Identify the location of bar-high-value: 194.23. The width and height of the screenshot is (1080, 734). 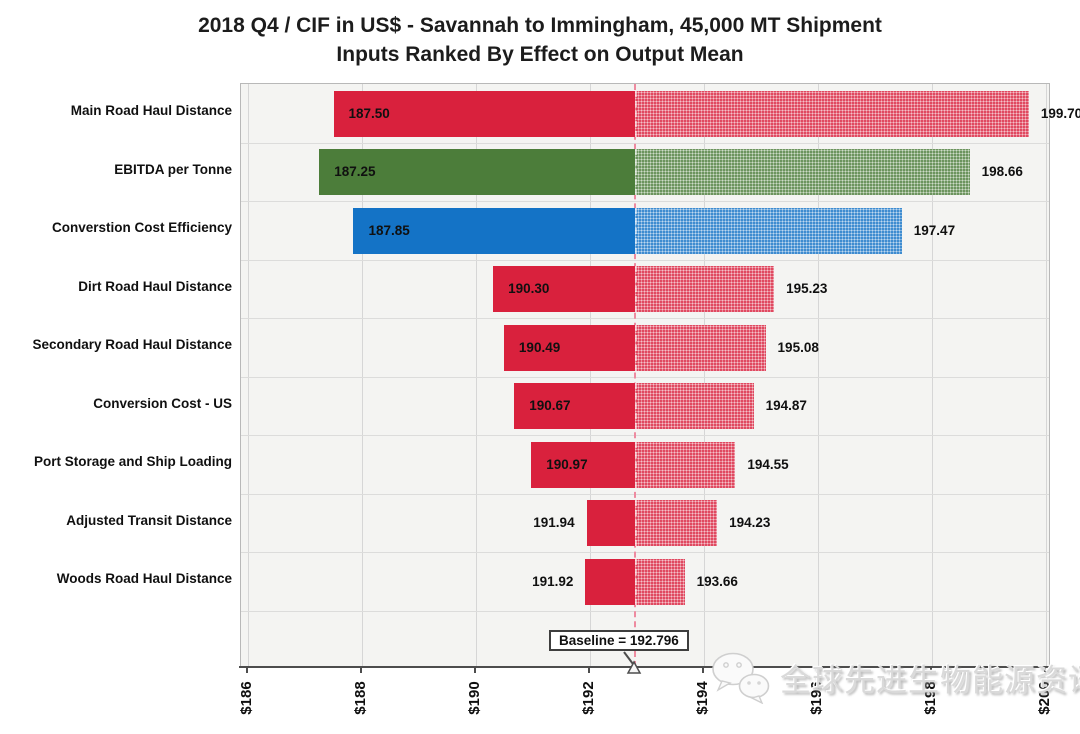
(750, 522).